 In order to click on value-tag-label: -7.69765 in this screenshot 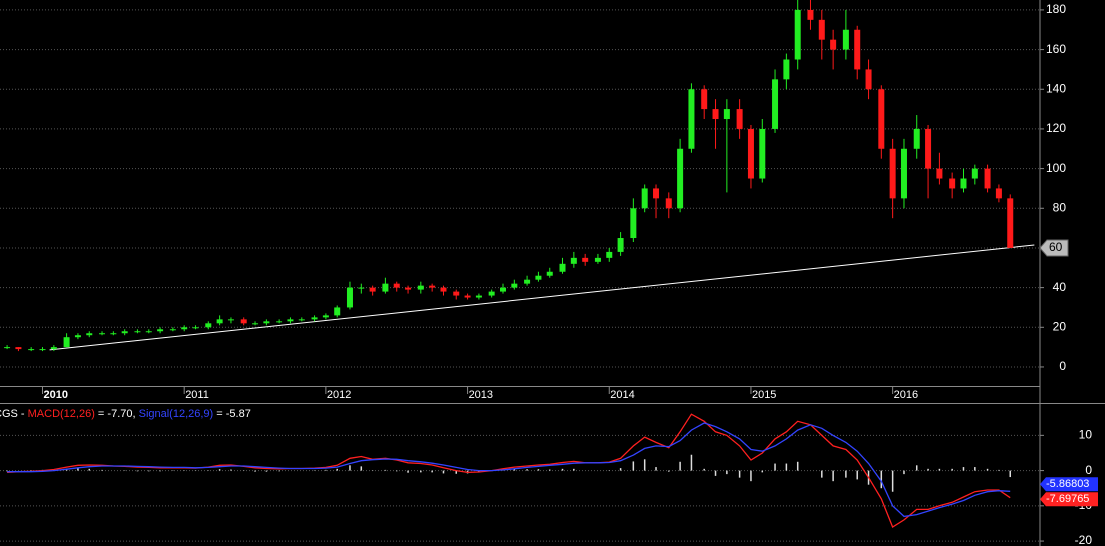, I will do `click(1067, 499)`.